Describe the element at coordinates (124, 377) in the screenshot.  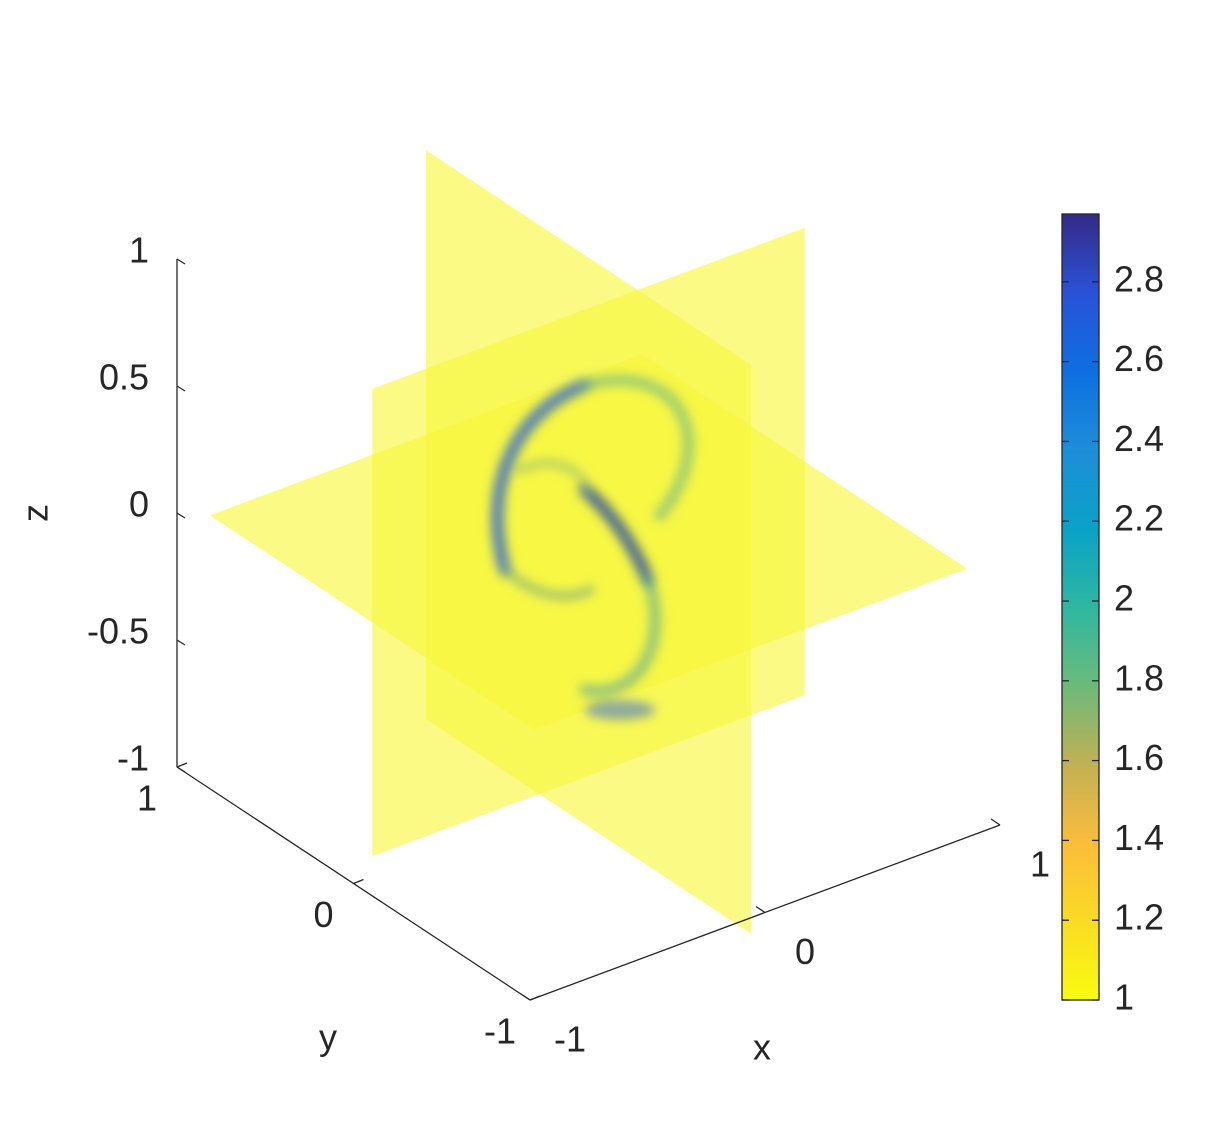
I see `z-tick-label: 0.5` at that location.